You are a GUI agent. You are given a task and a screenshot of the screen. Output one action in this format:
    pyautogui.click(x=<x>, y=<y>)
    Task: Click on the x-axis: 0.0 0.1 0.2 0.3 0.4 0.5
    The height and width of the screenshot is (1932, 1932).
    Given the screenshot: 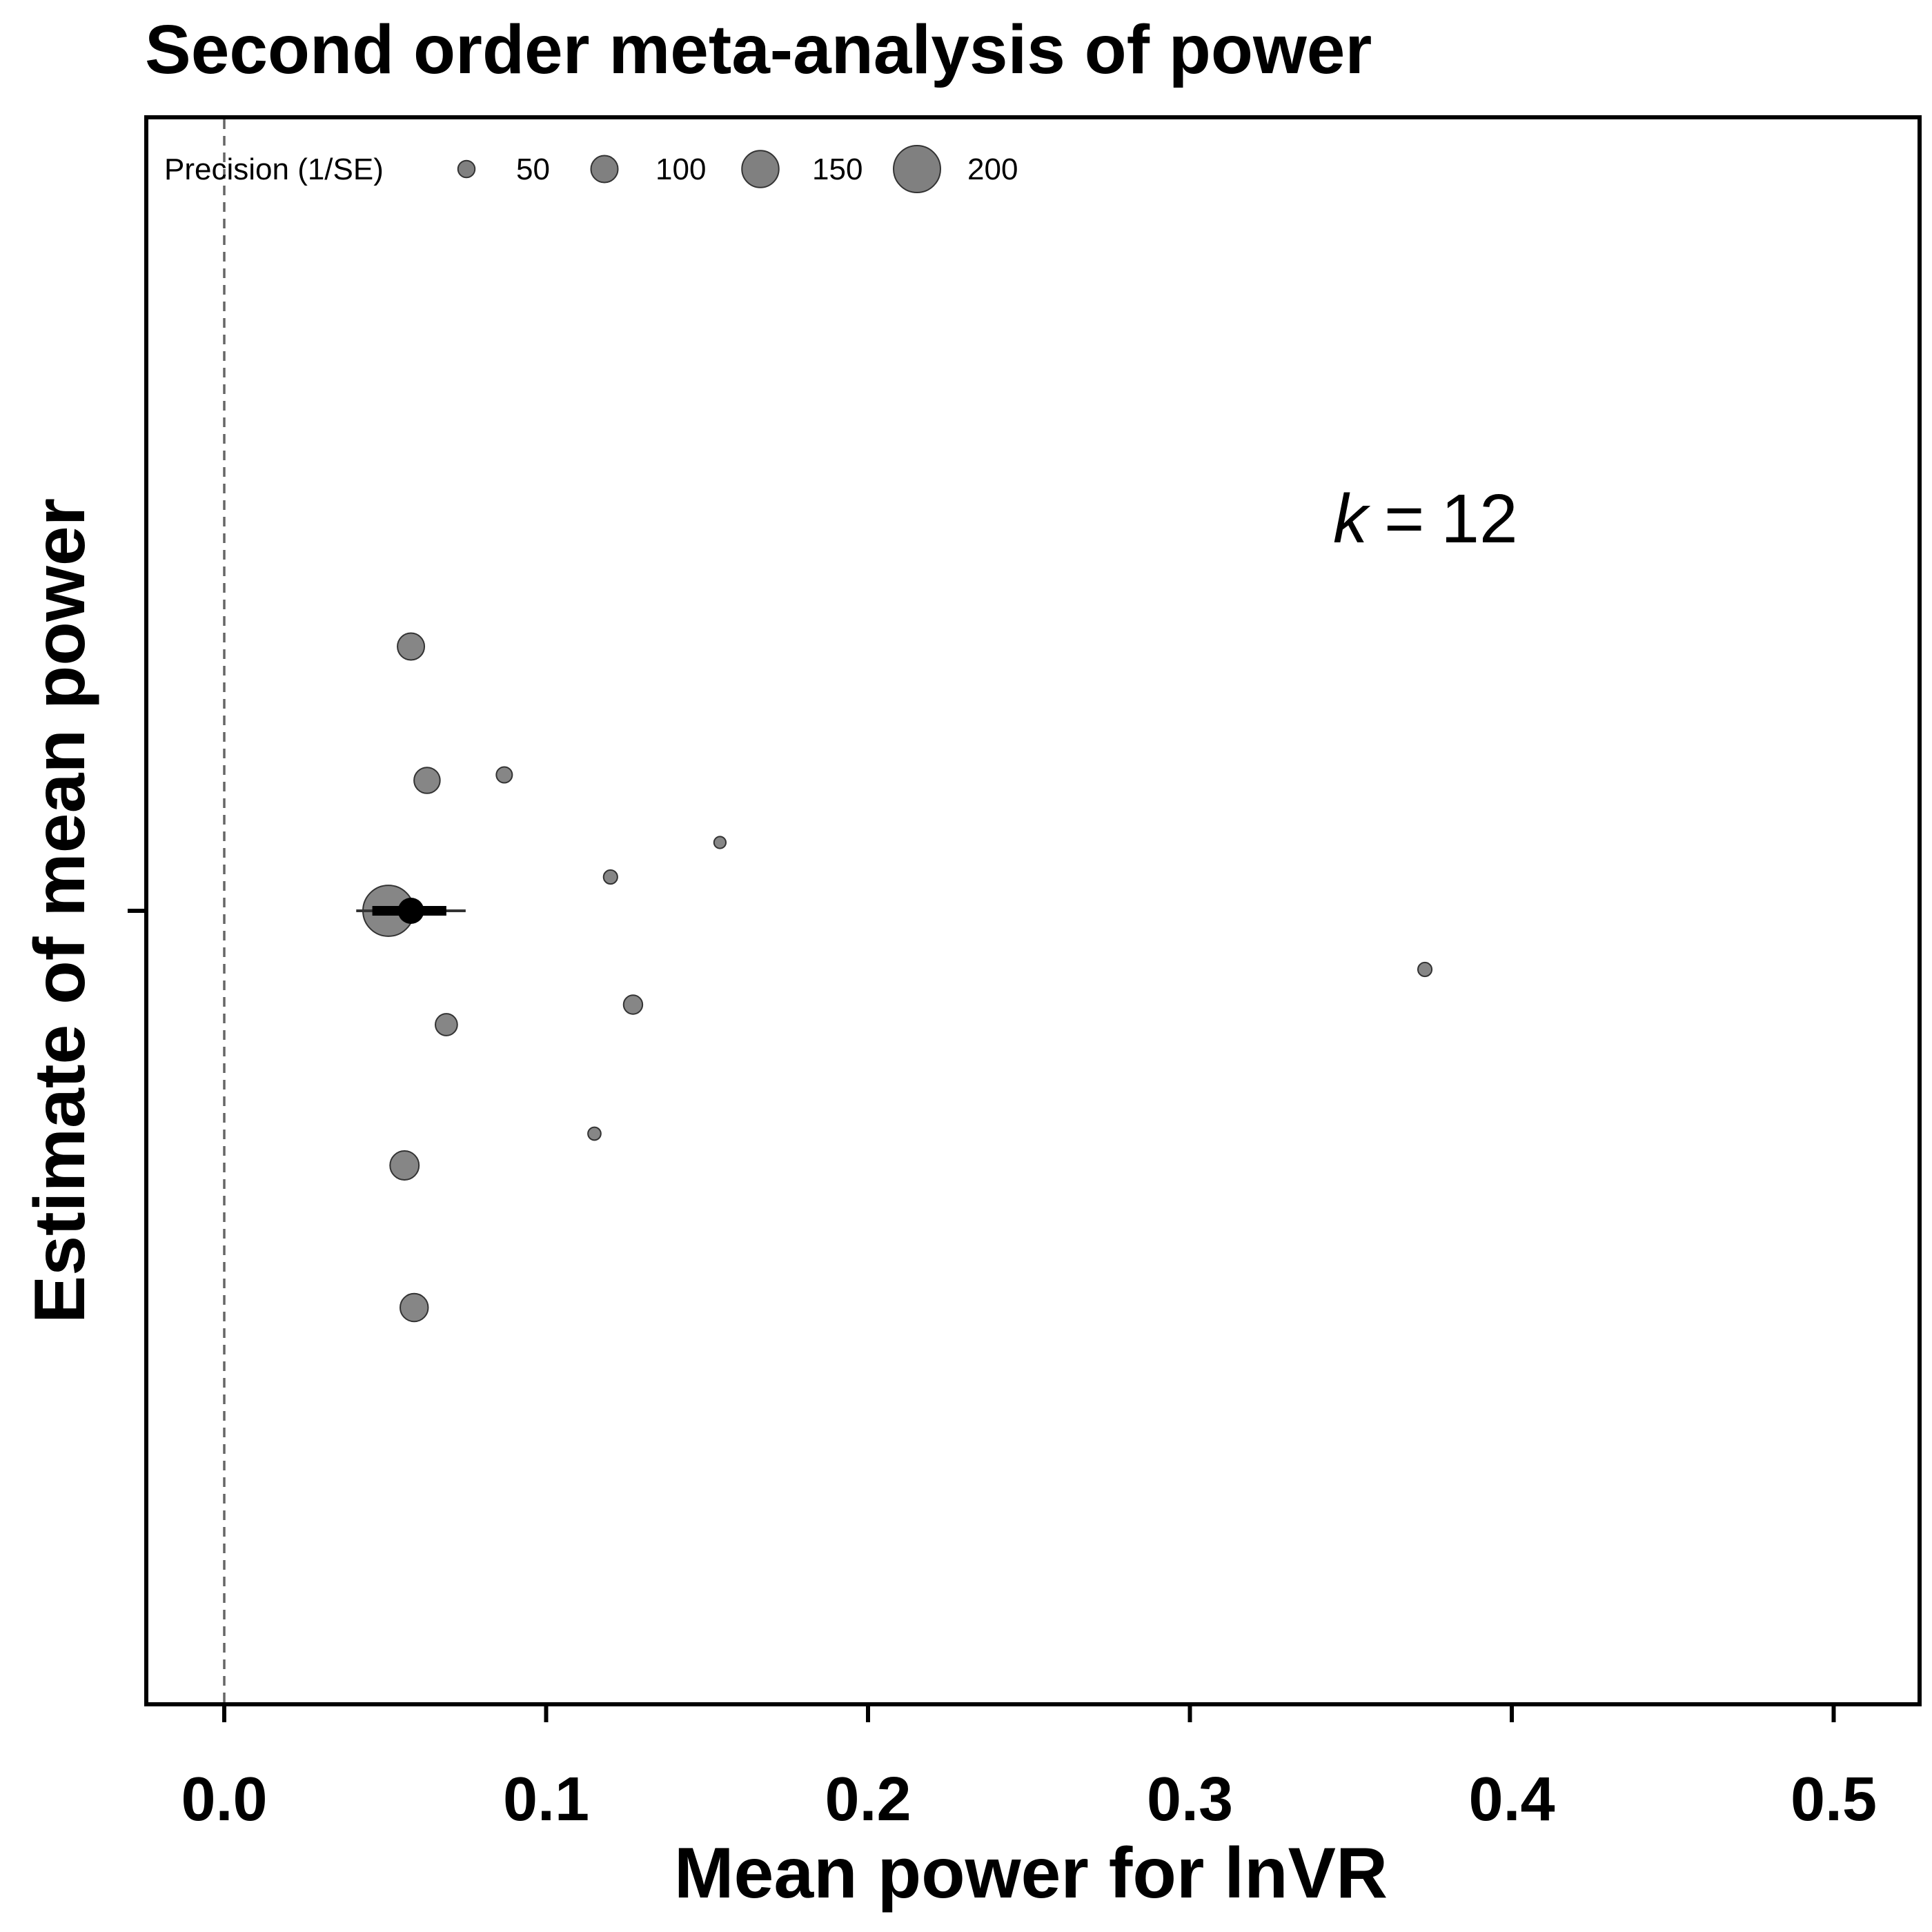 What is the action you would take?
    pyautogui.click(x=1029, y=1769)
    